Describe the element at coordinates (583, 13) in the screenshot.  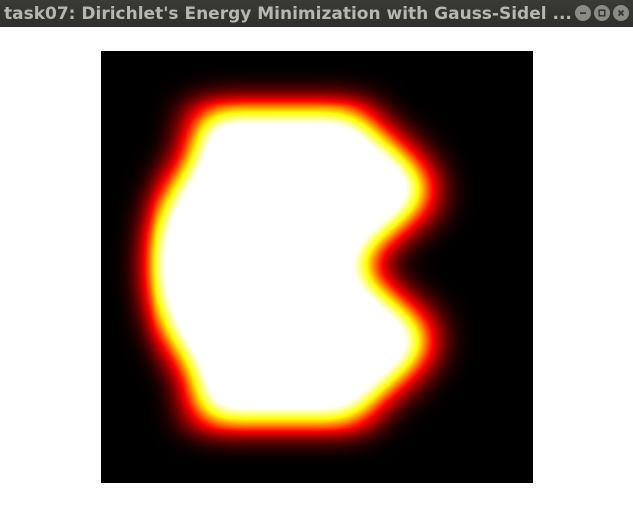
I see `minimize-icon` at that location.